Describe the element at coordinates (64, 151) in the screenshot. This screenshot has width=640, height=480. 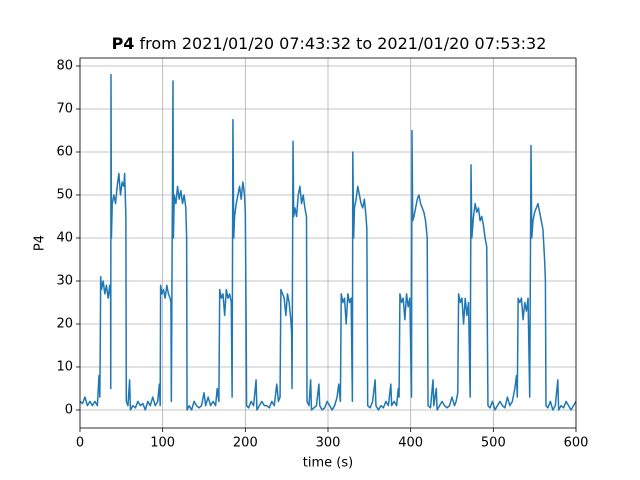
I see `y-tick-label: 60` at that location.